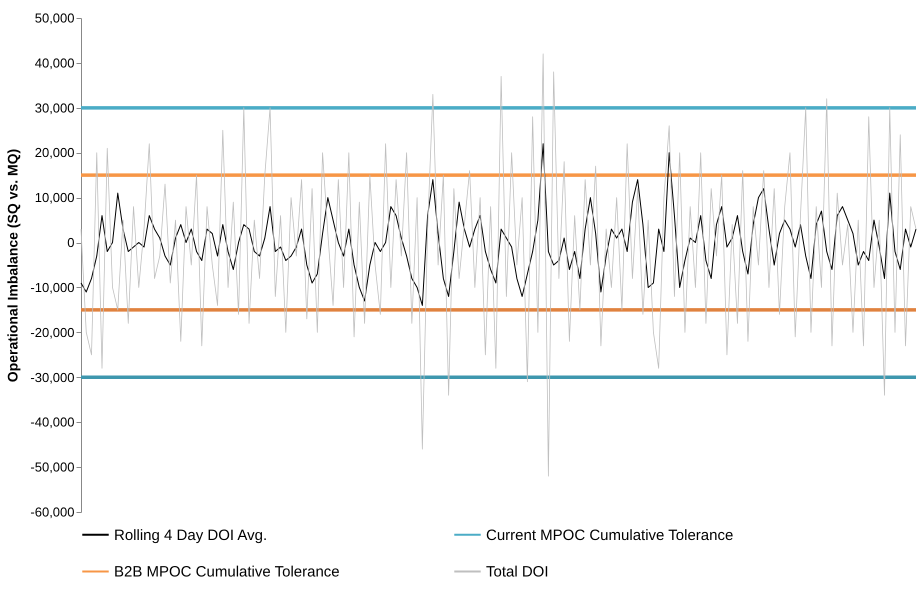 The image size is (923, 590). What do you see at coordinates (54, 62) in the screenshot?
I see `y-tick-label: 40,000` at bounding box center [54, 62].